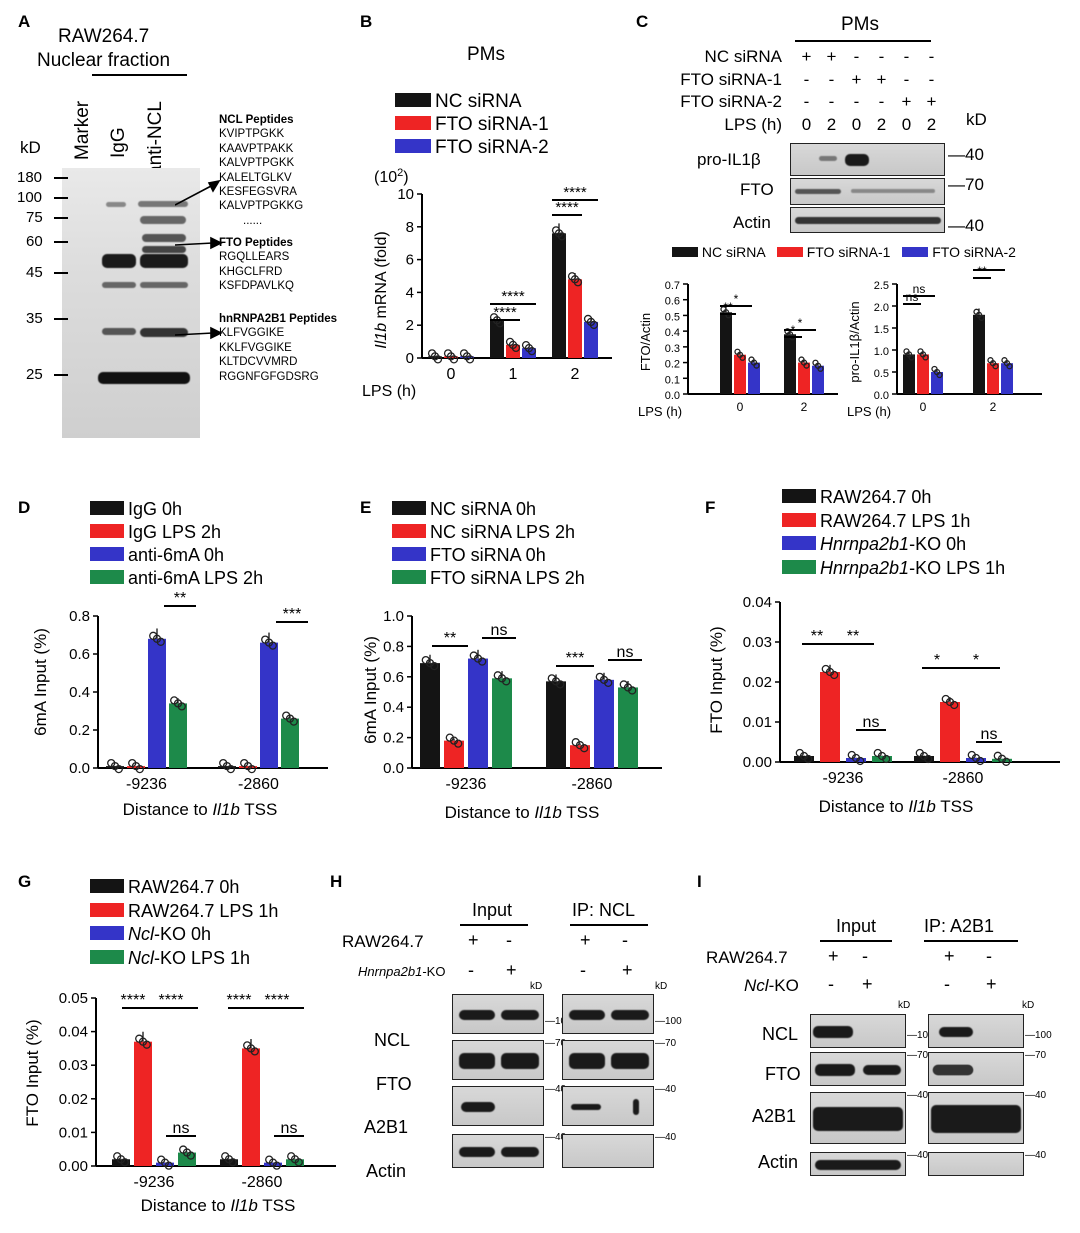 The height and width of the screenshot is (1233, 1080). Describe the element at coordinates (513, 374) in the screenshot. I see `x-tick-label: 1` at that location.